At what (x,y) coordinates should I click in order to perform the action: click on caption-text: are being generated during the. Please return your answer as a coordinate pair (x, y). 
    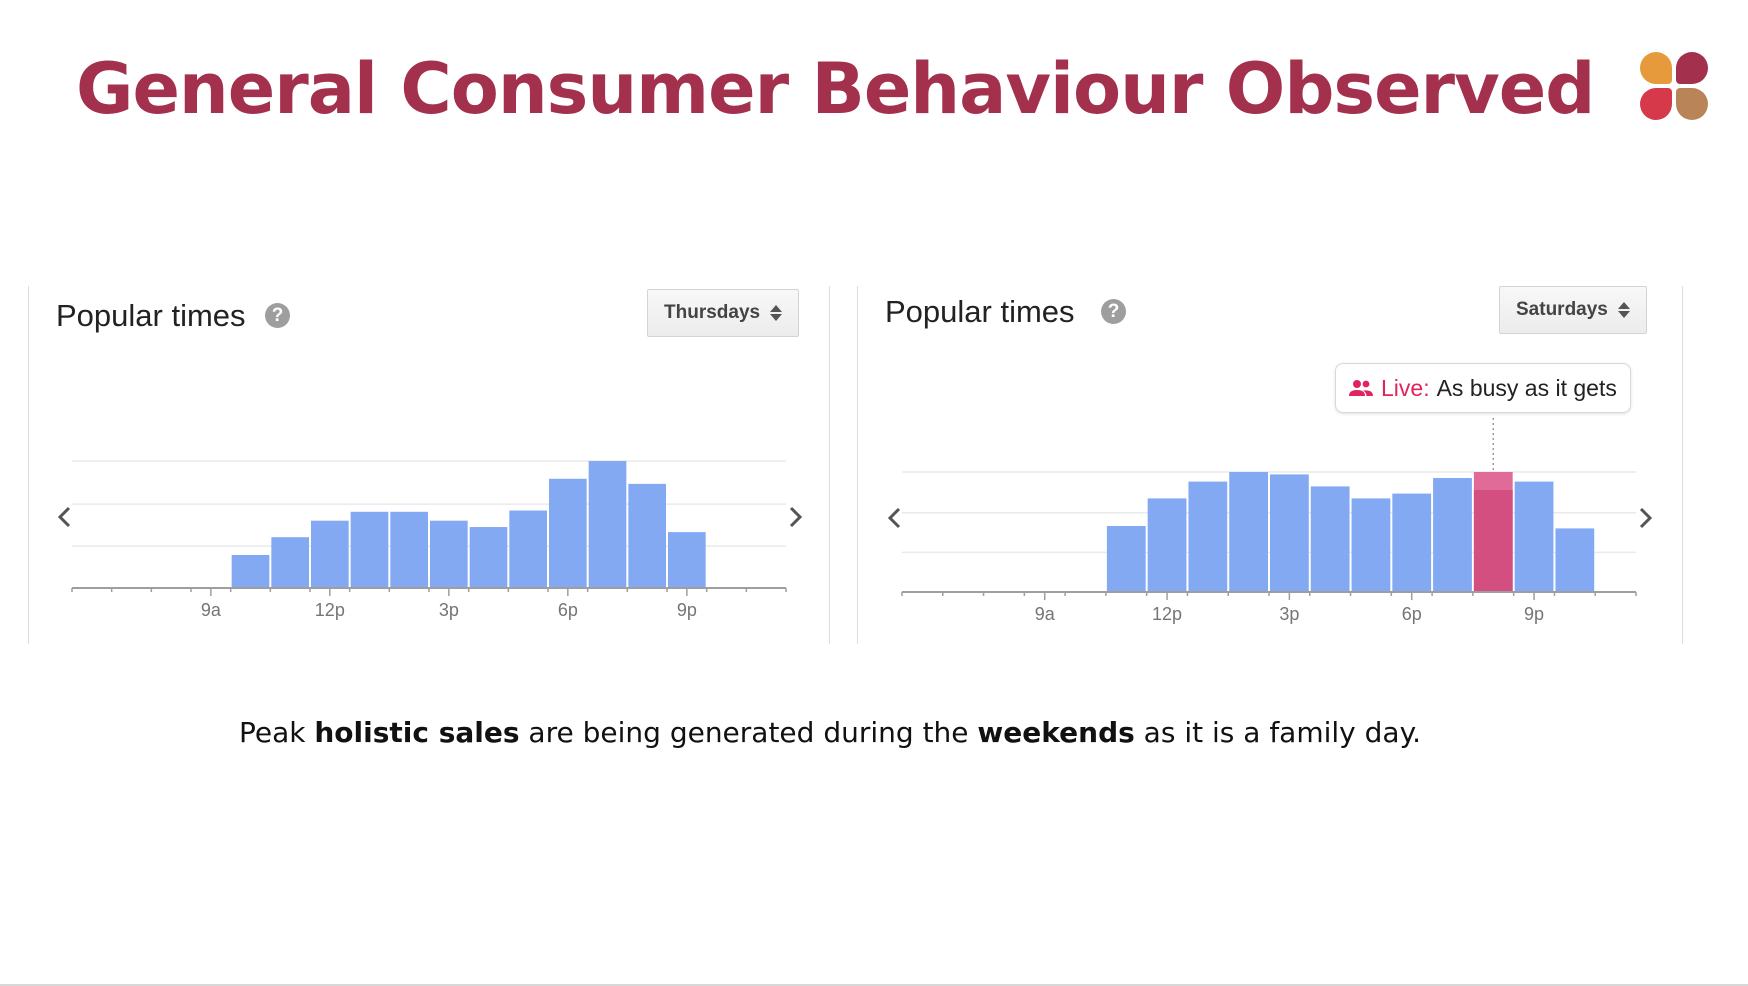
    Looking at the image, I should click on (748, 732).